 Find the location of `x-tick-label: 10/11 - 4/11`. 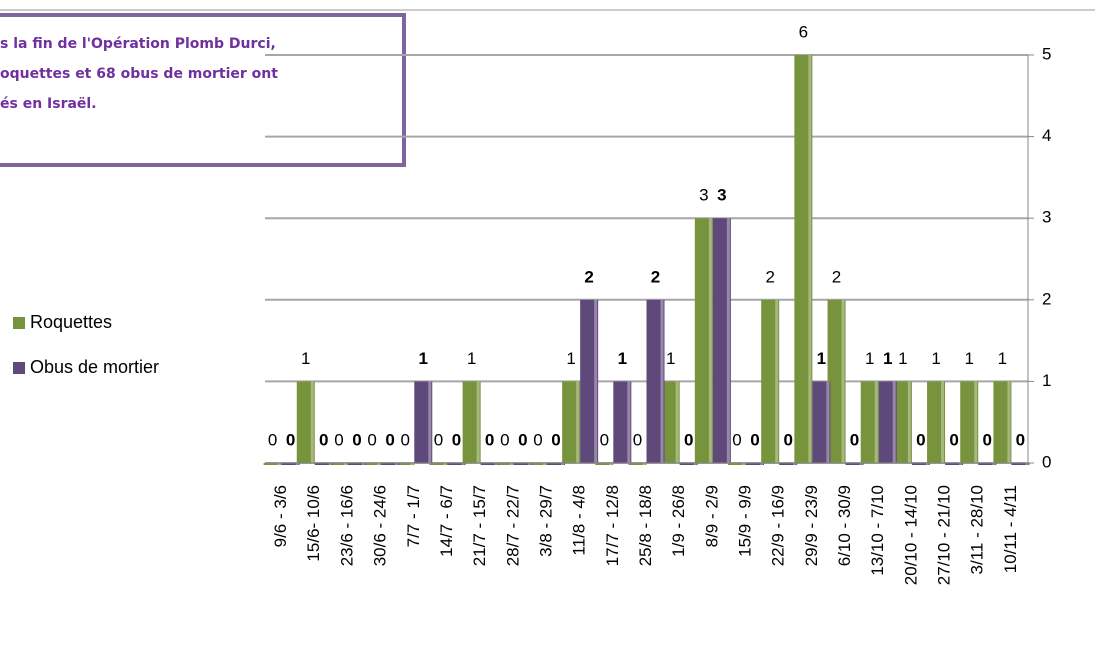

x-tick-label: 10/11 - 4/11 is located at coordinates (1010, 529).